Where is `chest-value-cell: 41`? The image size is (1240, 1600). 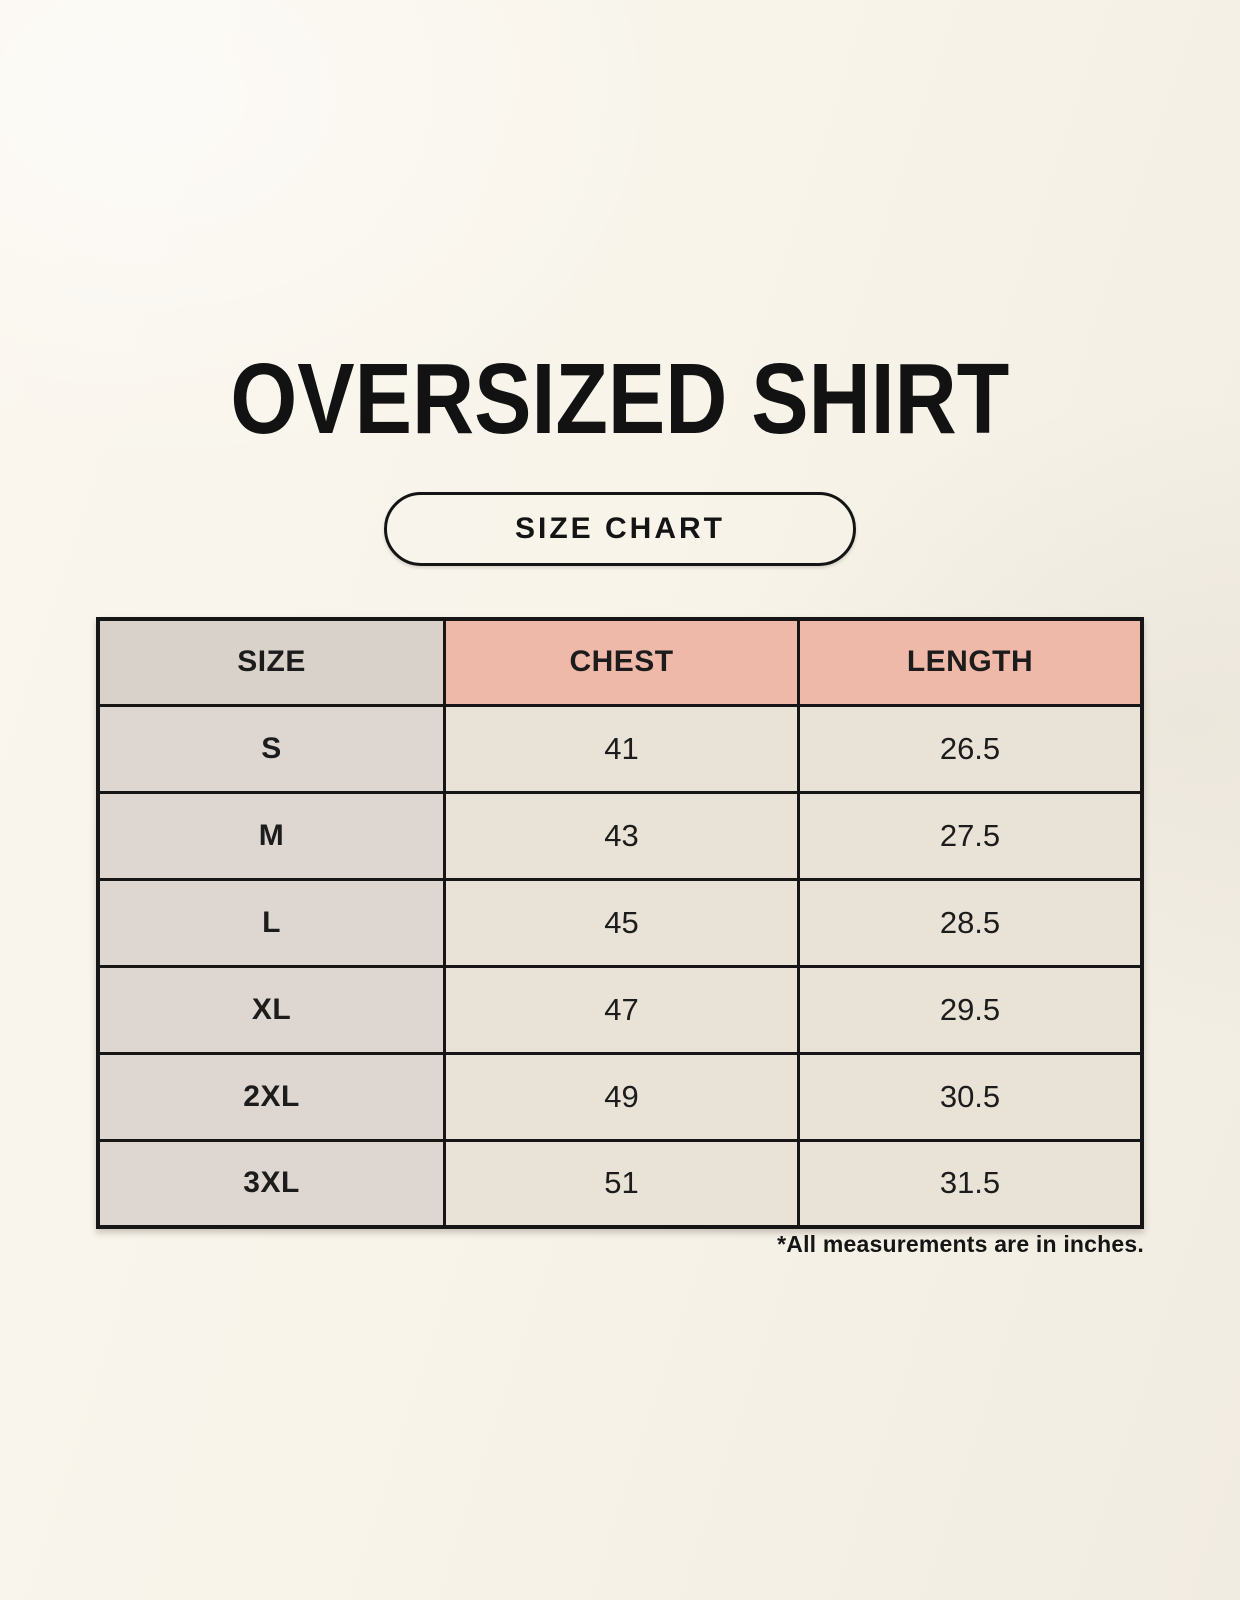
chest-value-cell: 41 is located at coordinates (621, 748).